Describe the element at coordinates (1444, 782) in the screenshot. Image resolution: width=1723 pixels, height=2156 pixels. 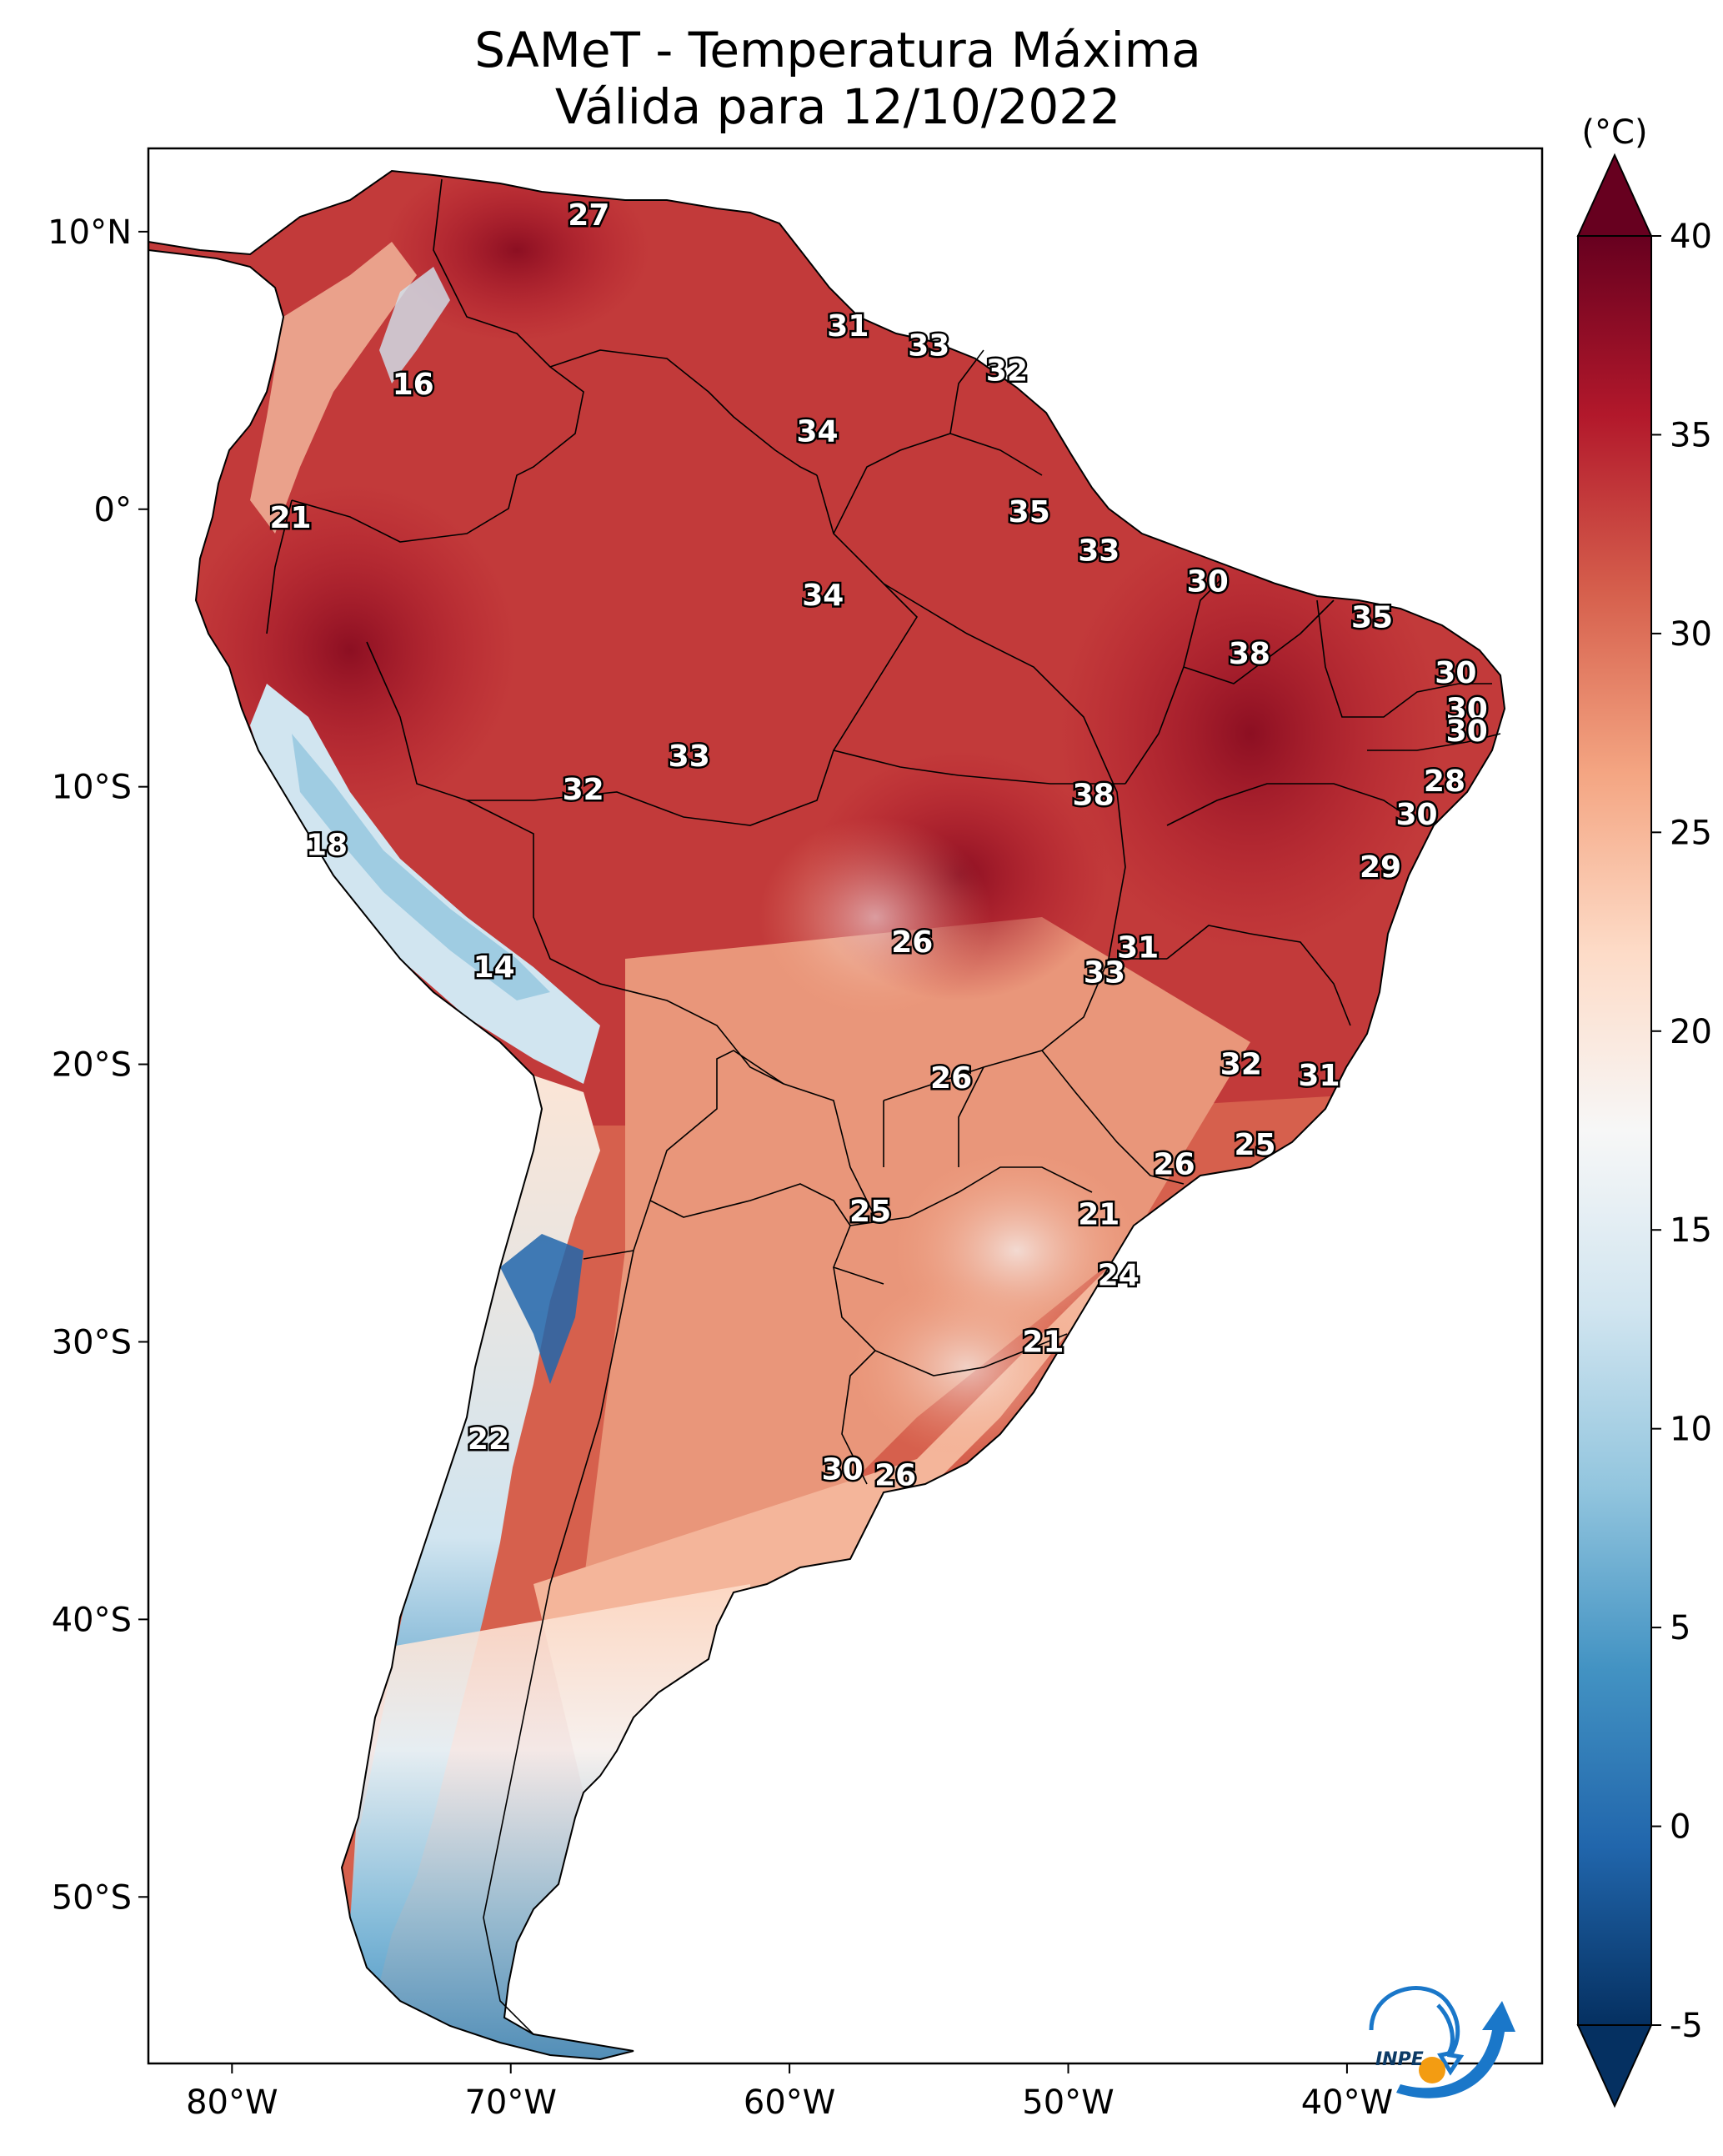
I see `temperature-value-label: 28` at that location.